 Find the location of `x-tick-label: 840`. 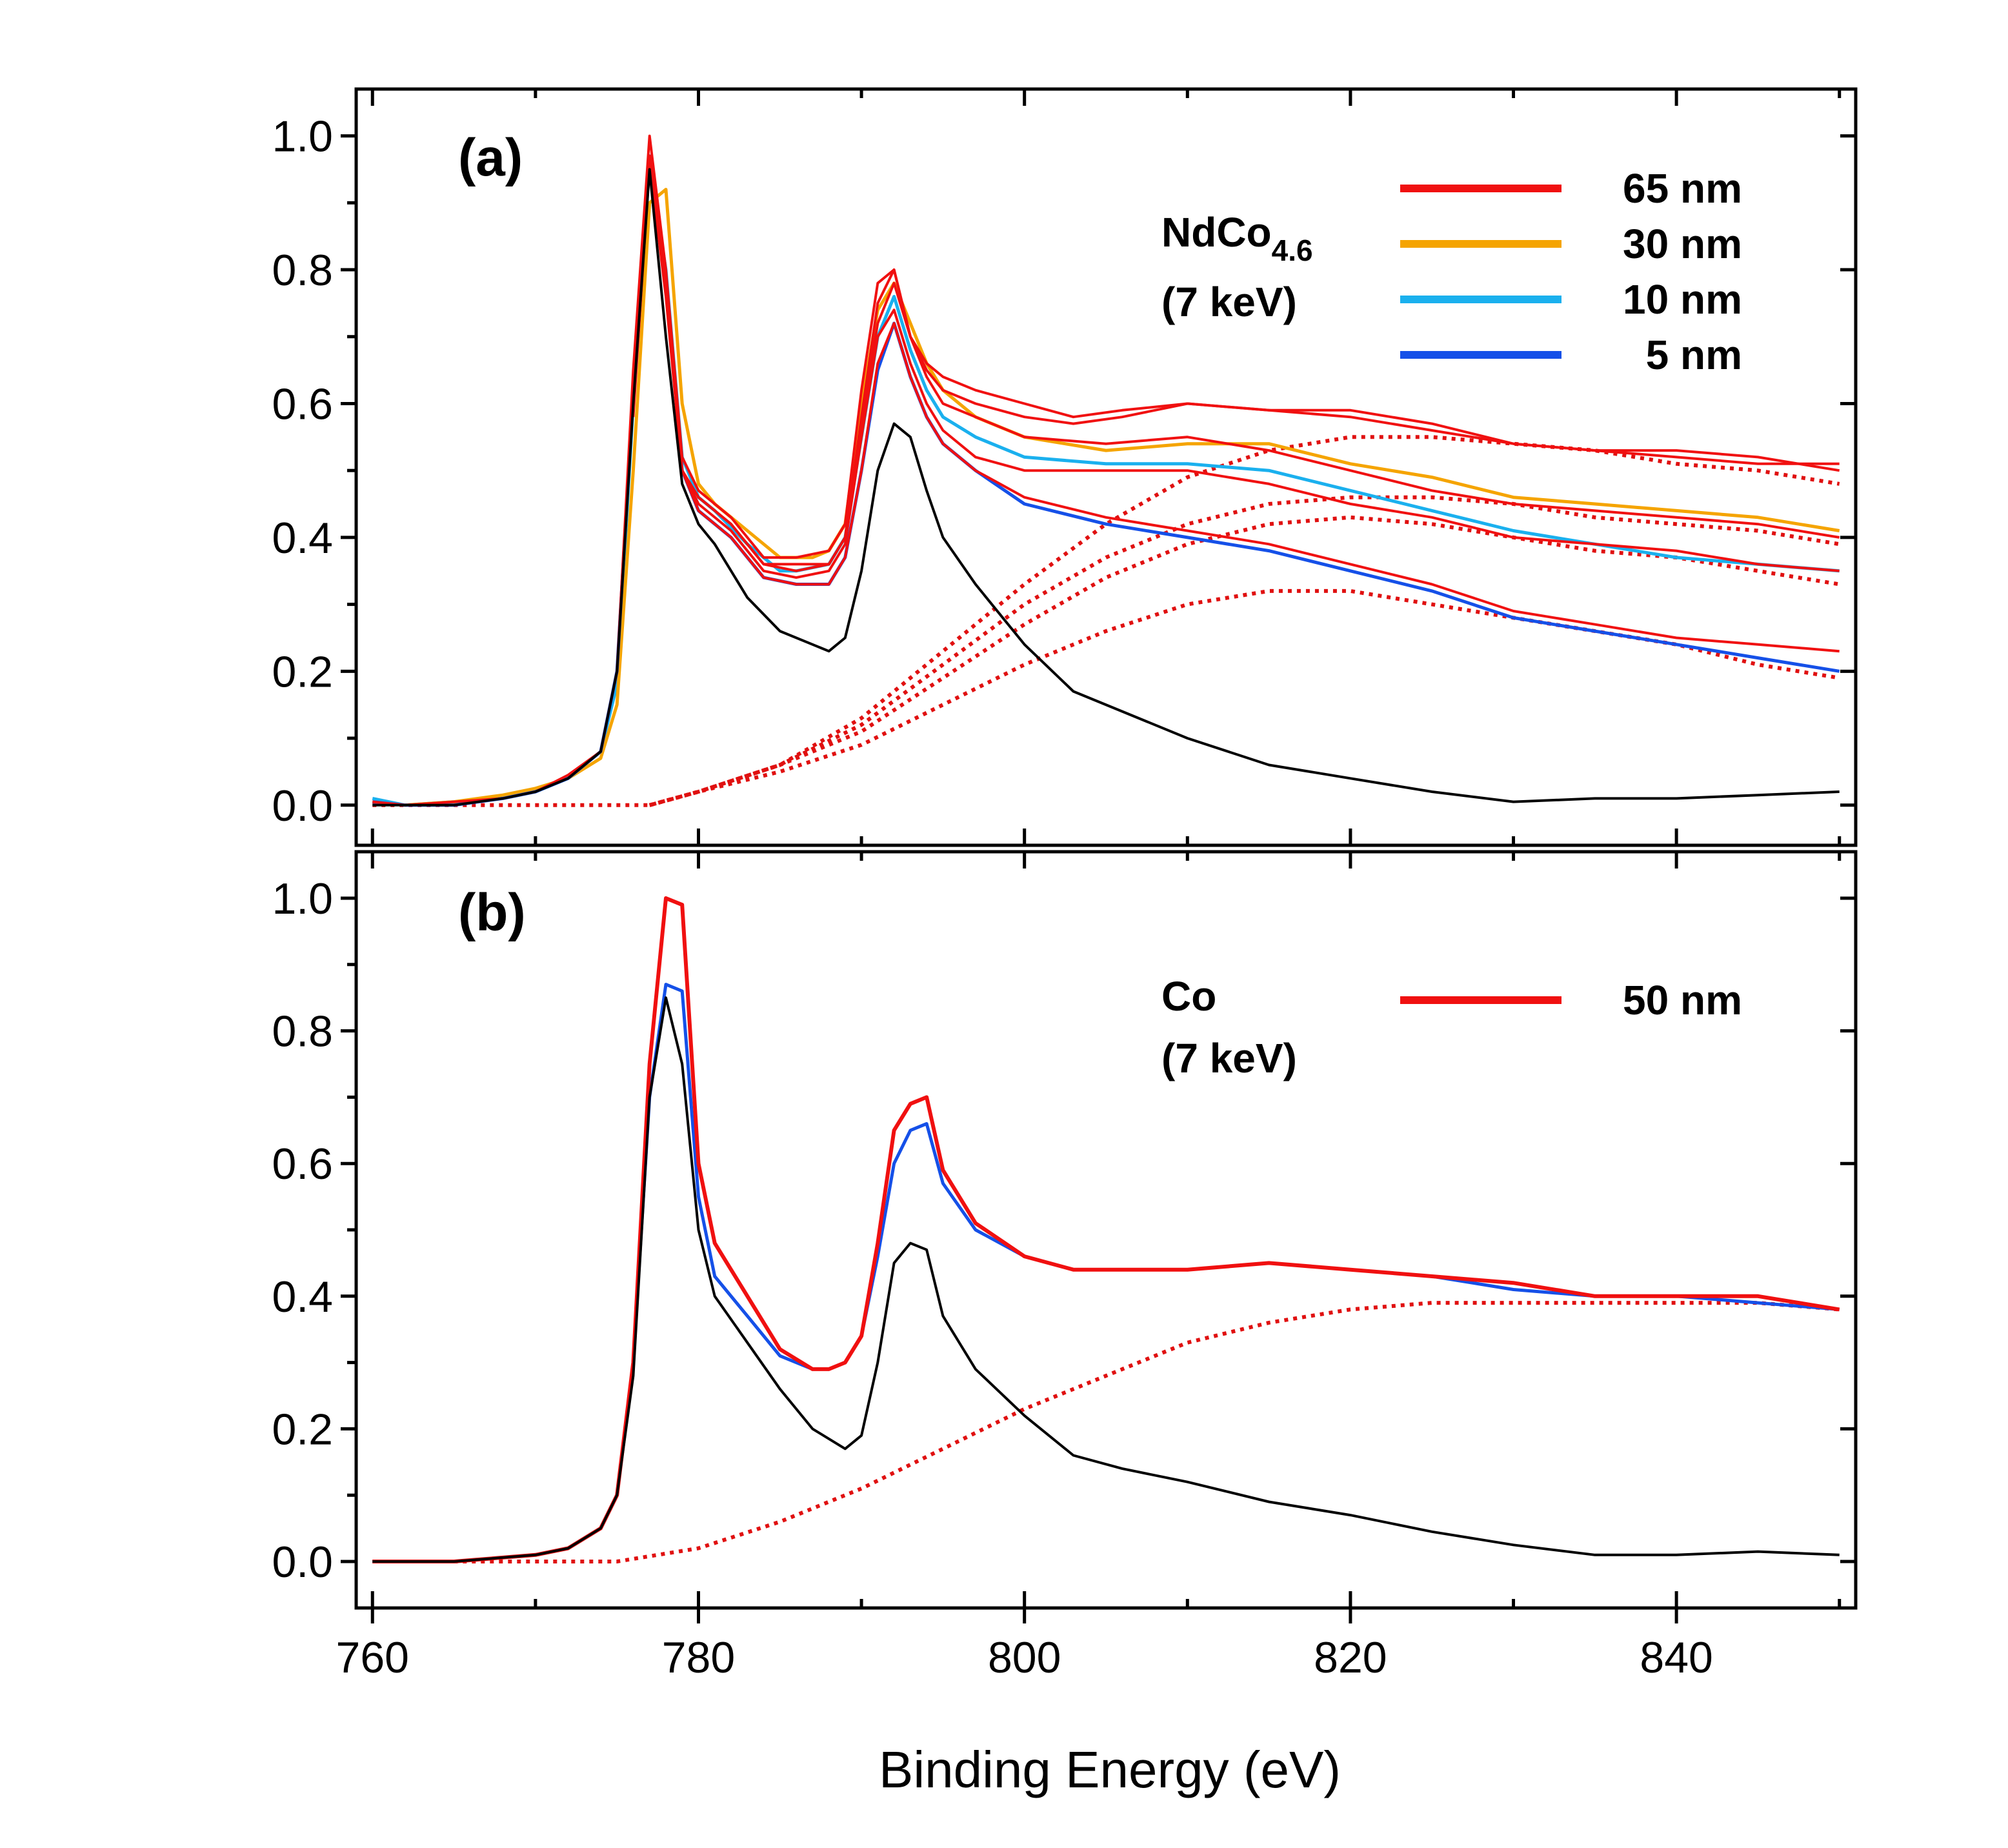

x-tick-label: 840 is located at coordinates (1676, 1657).